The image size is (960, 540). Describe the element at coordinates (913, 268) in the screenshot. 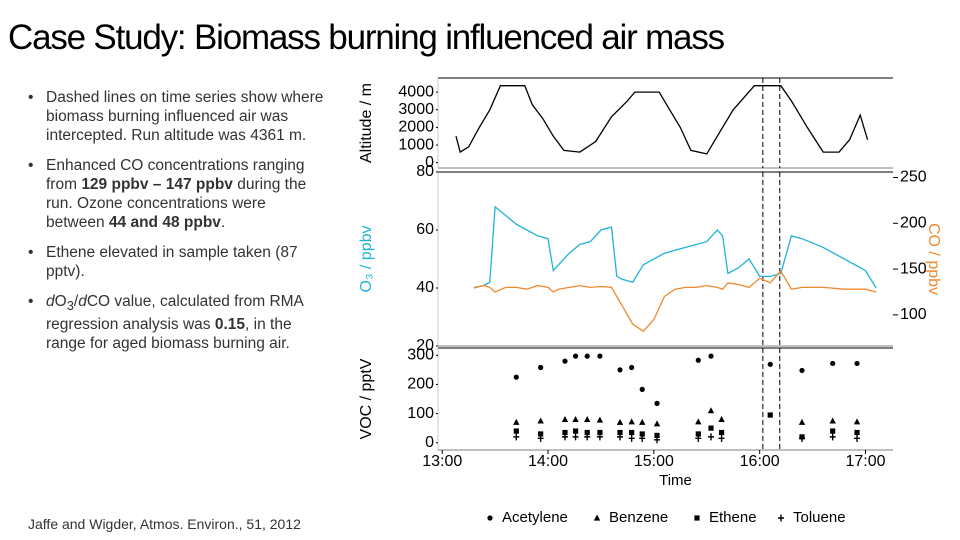

I see `y2-tick-label: 150` at that location.